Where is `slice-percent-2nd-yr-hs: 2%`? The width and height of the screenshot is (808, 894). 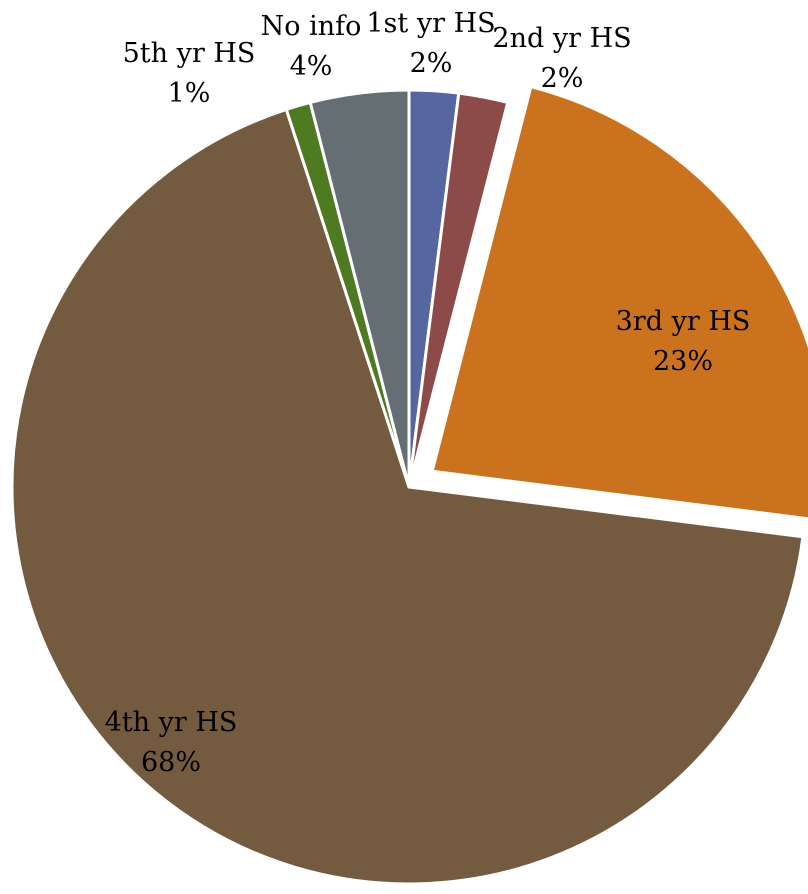
slice-percent-2nd-yr-hs: 2% is located at coordinates (562, 78).